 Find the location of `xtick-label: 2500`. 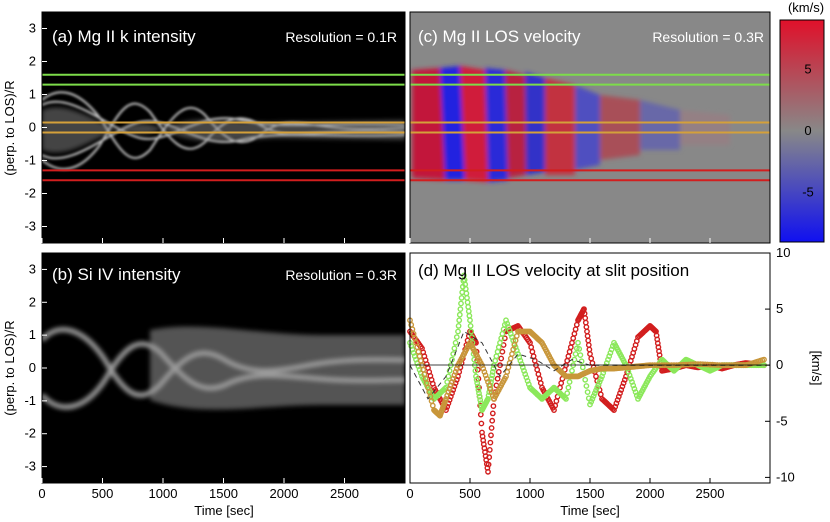

xtick-label: 2500 is located at coordinates (710, 493).